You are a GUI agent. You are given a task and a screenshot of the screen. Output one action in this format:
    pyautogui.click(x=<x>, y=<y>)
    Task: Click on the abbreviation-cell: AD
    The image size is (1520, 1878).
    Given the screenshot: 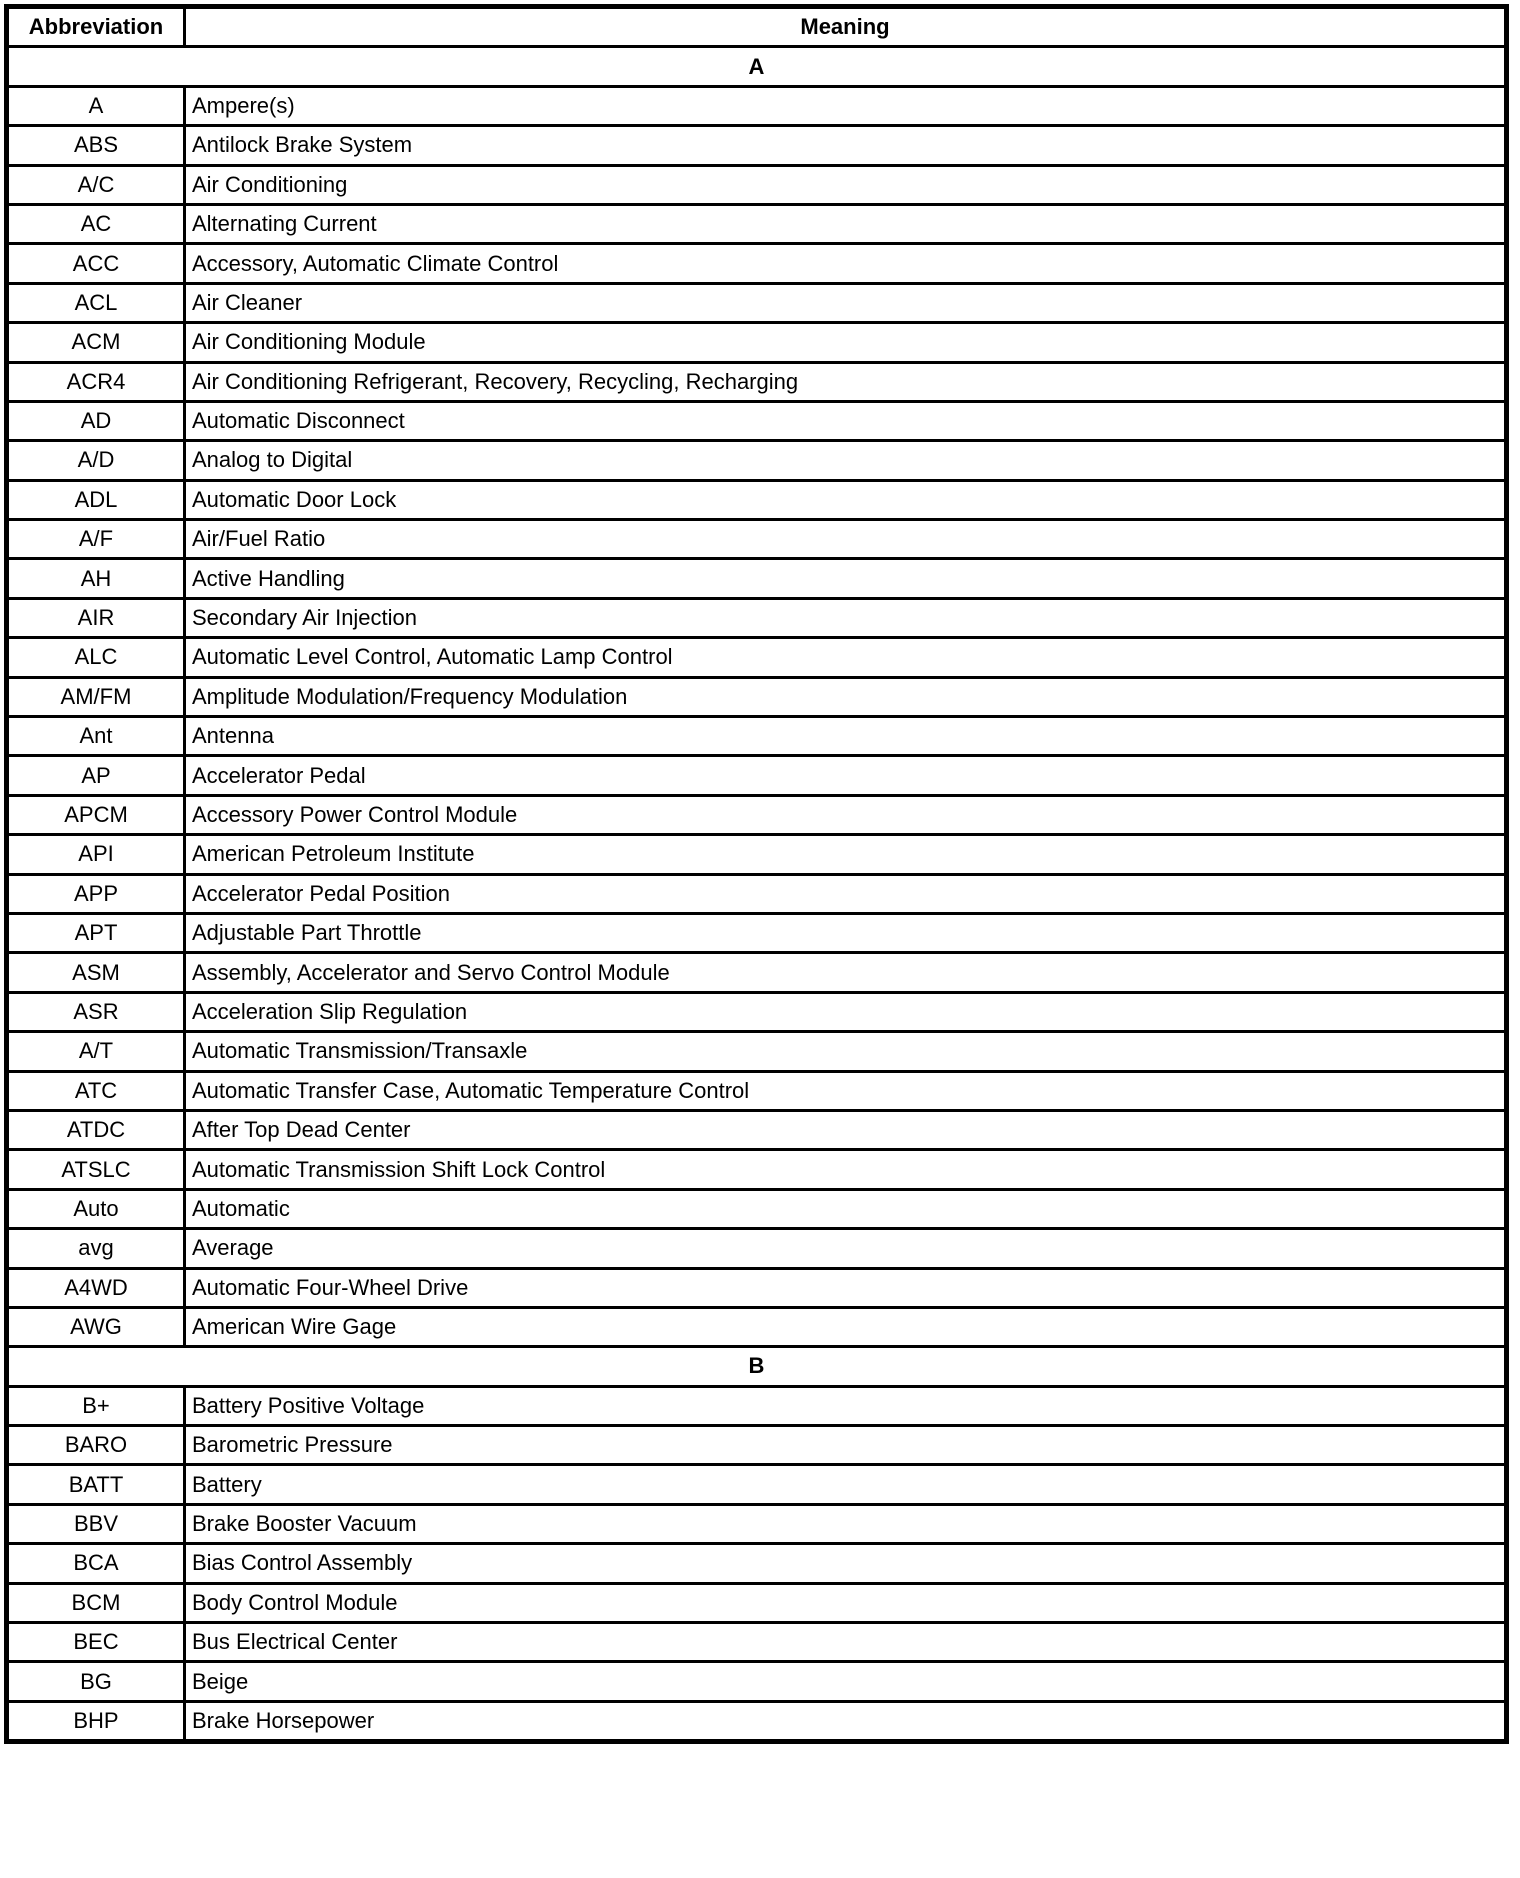 What is the action you would take?
    pyautogui.click(x=95, y=421)
    